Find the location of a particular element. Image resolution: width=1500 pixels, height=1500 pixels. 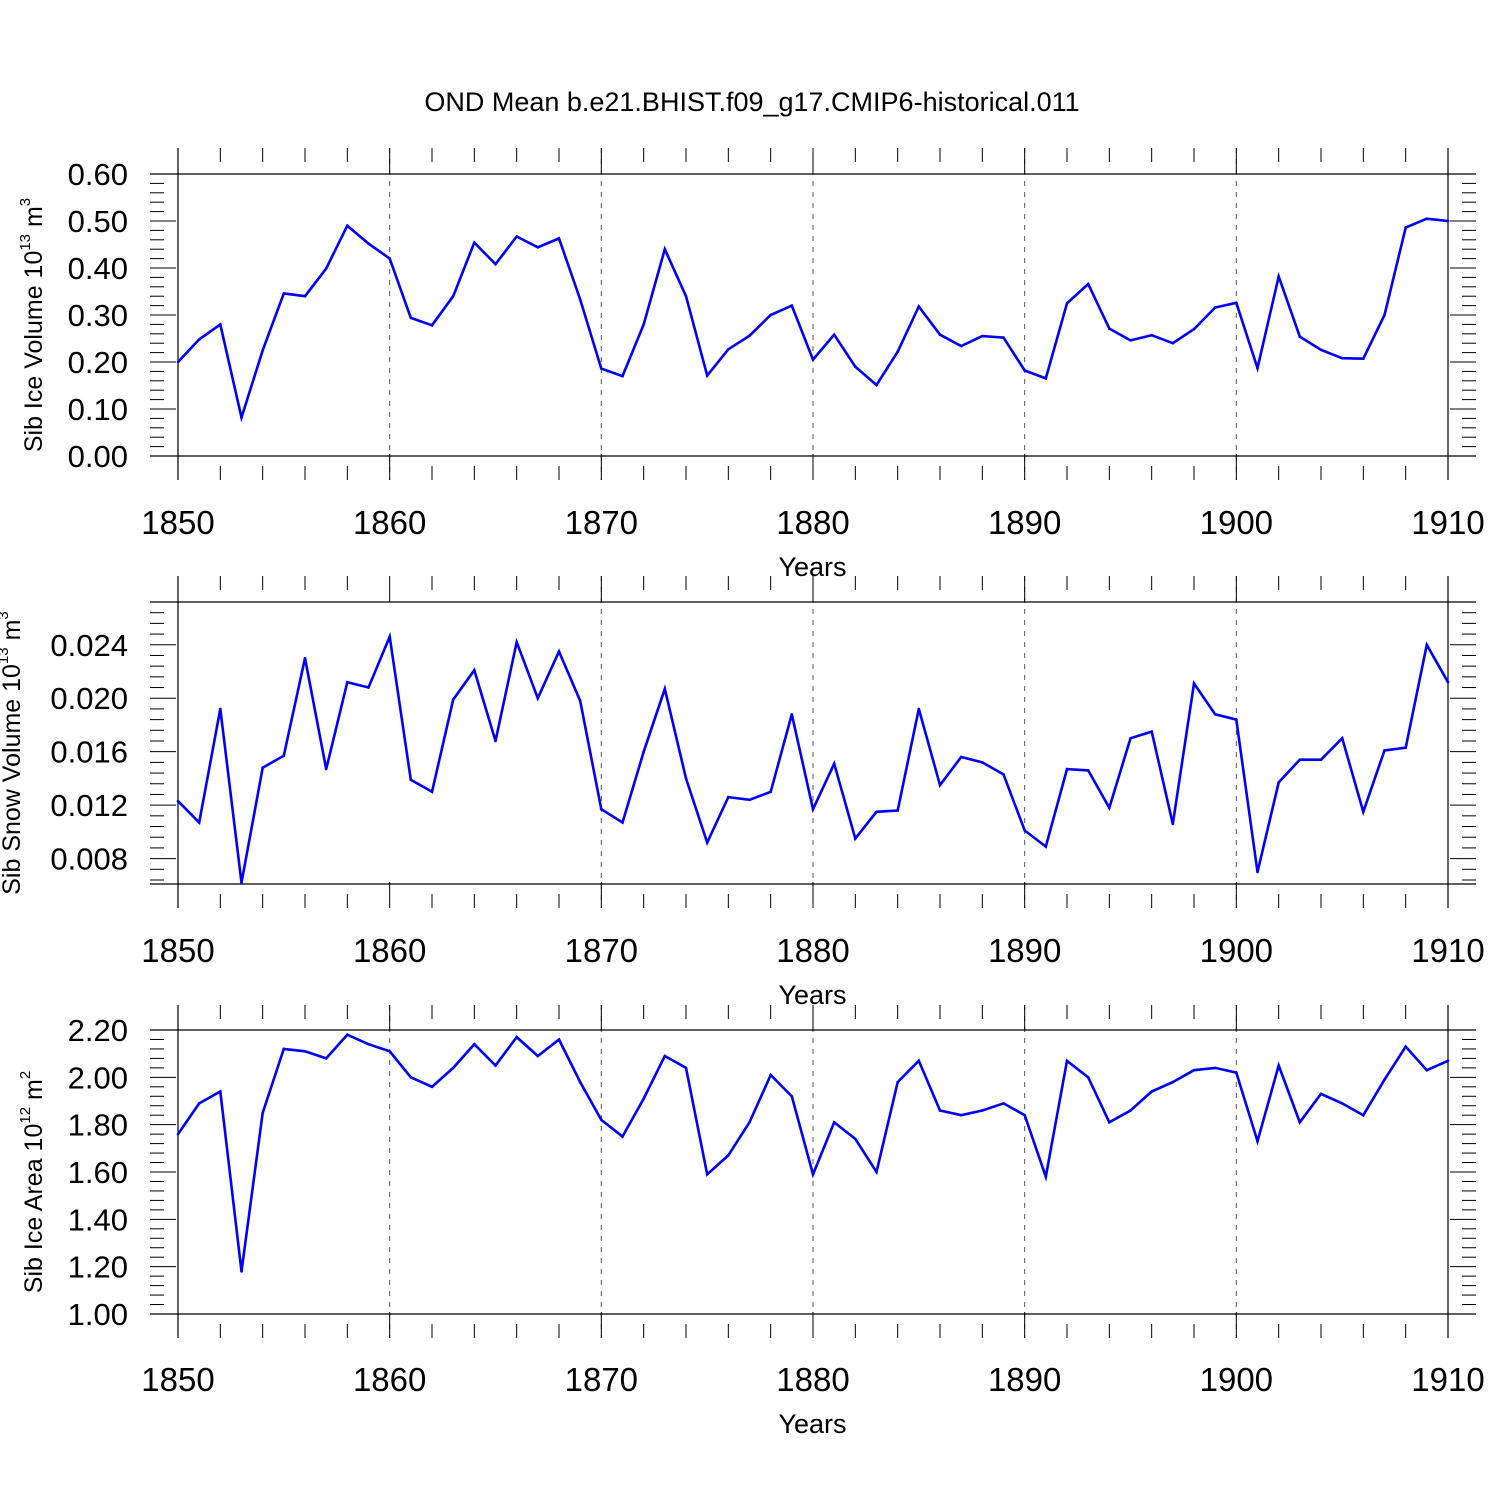

y-tick-label: 0.30 is located at coordinates (98, 315).